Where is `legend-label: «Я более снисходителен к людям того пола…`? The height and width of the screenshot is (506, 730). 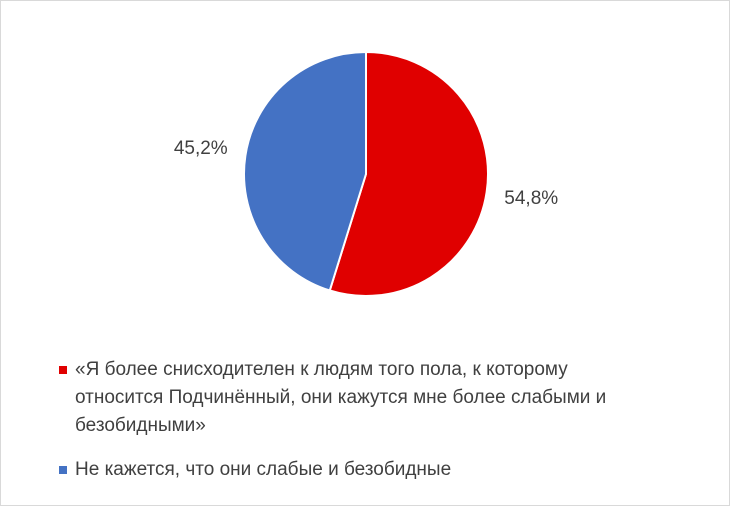
legend-label: «Я более снисходителен к людям того пола… is located at coordinates (341, 397).